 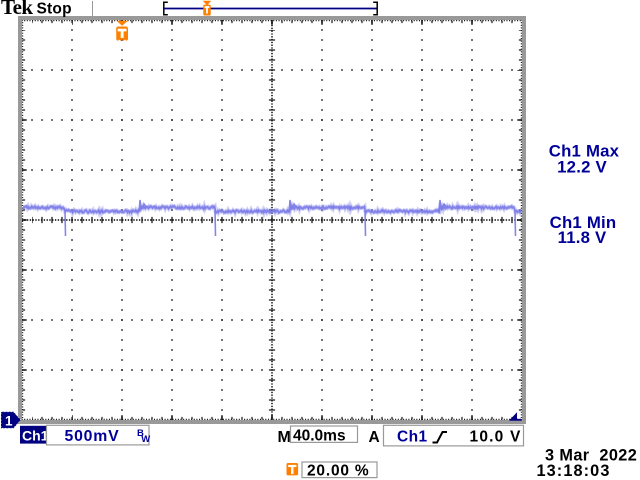 I want to click on svg-text: Ch1 Min, so click(x=583, y=222).